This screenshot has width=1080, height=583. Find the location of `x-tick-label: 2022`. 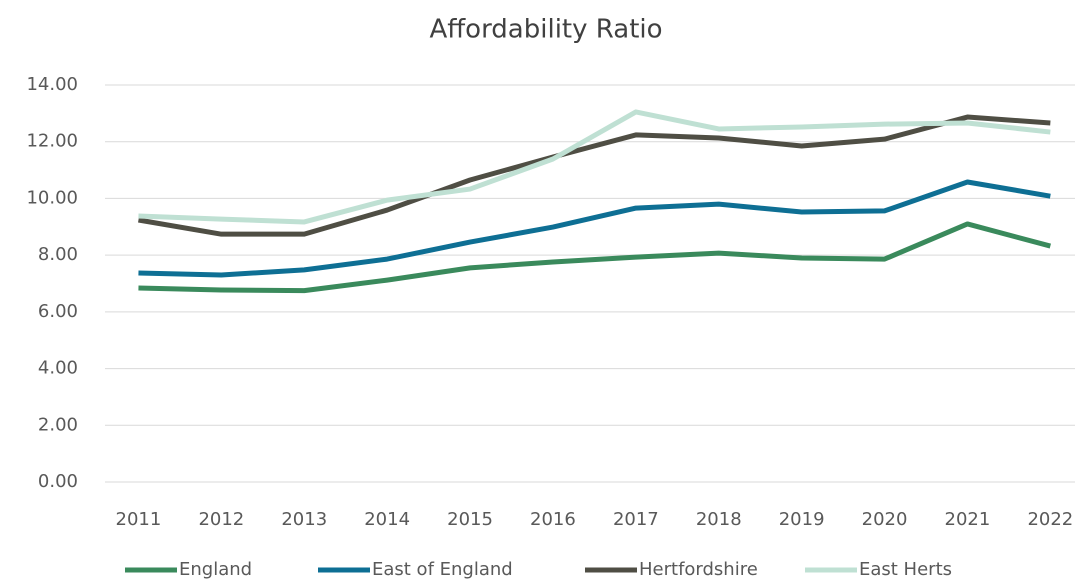

x-tick-label: 2022 is located at coordinates (1050, 519).